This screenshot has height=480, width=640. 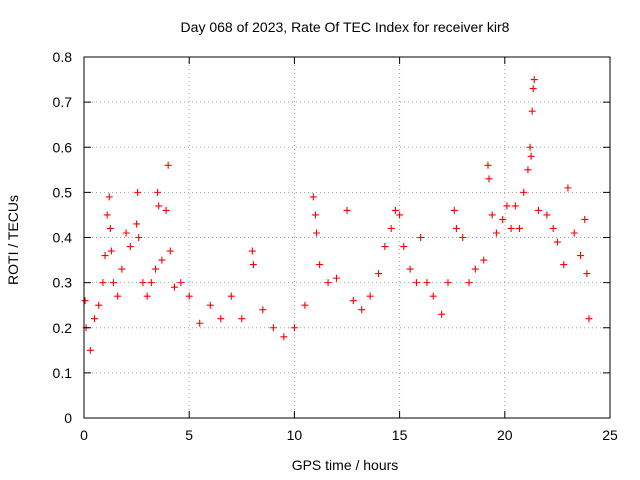 I want to click on y-tick-label: 0.5, so click(x=63, y=192).